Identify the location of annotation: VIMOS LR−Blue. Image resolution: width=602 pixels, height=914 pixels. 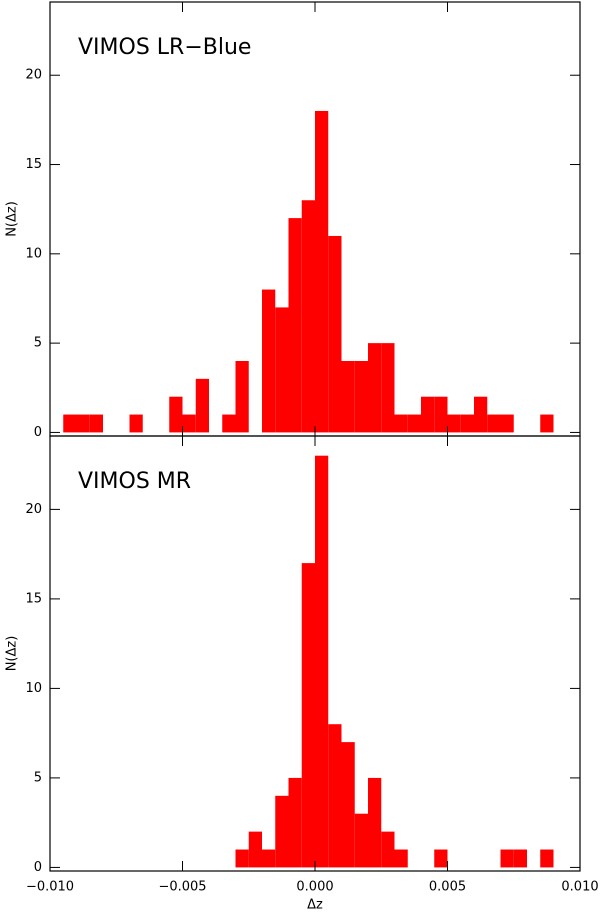
(164, 47).